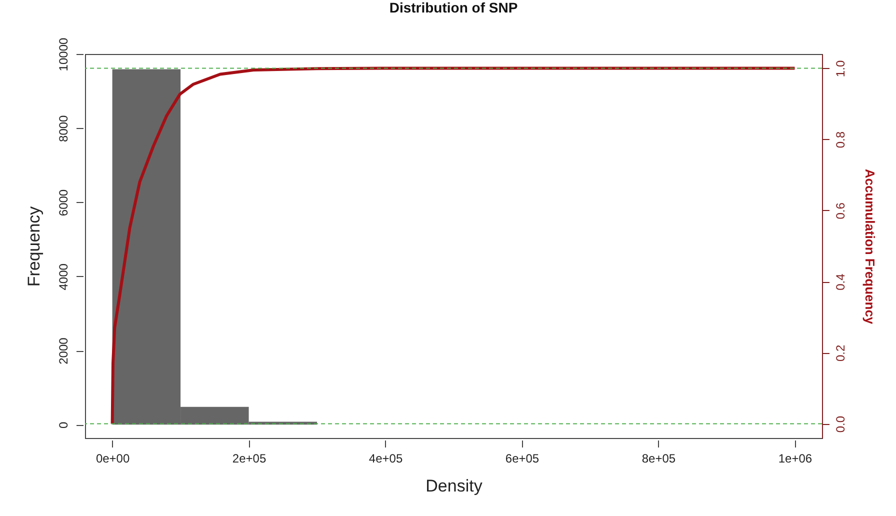  I want to click on chart-title: Distribution of SNP, so click(453, 8).